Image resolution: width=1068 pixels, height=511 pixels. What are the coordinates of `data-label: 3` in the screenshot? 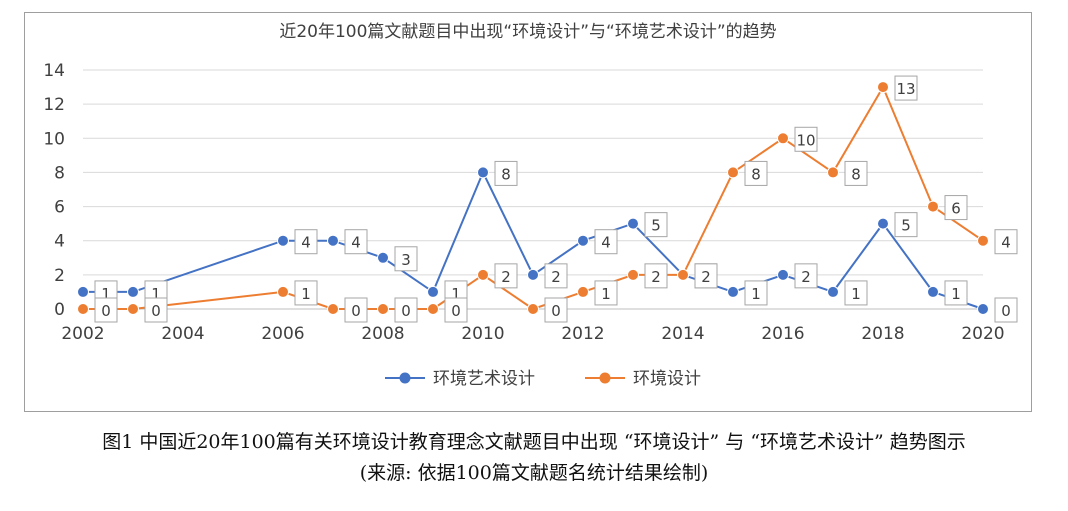 It's located at (406, 260).